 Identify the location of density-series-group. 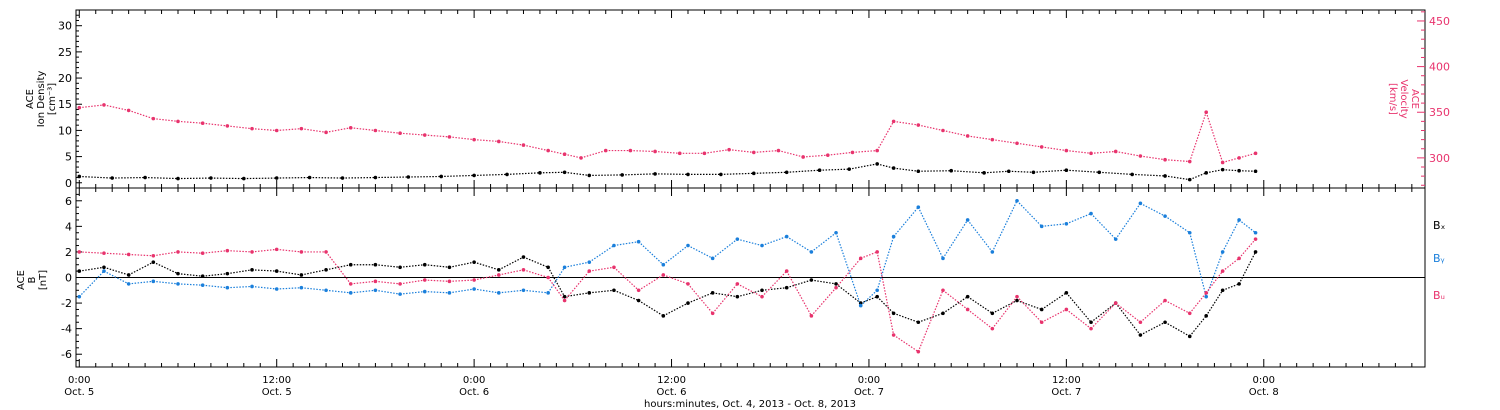
(667, 172).